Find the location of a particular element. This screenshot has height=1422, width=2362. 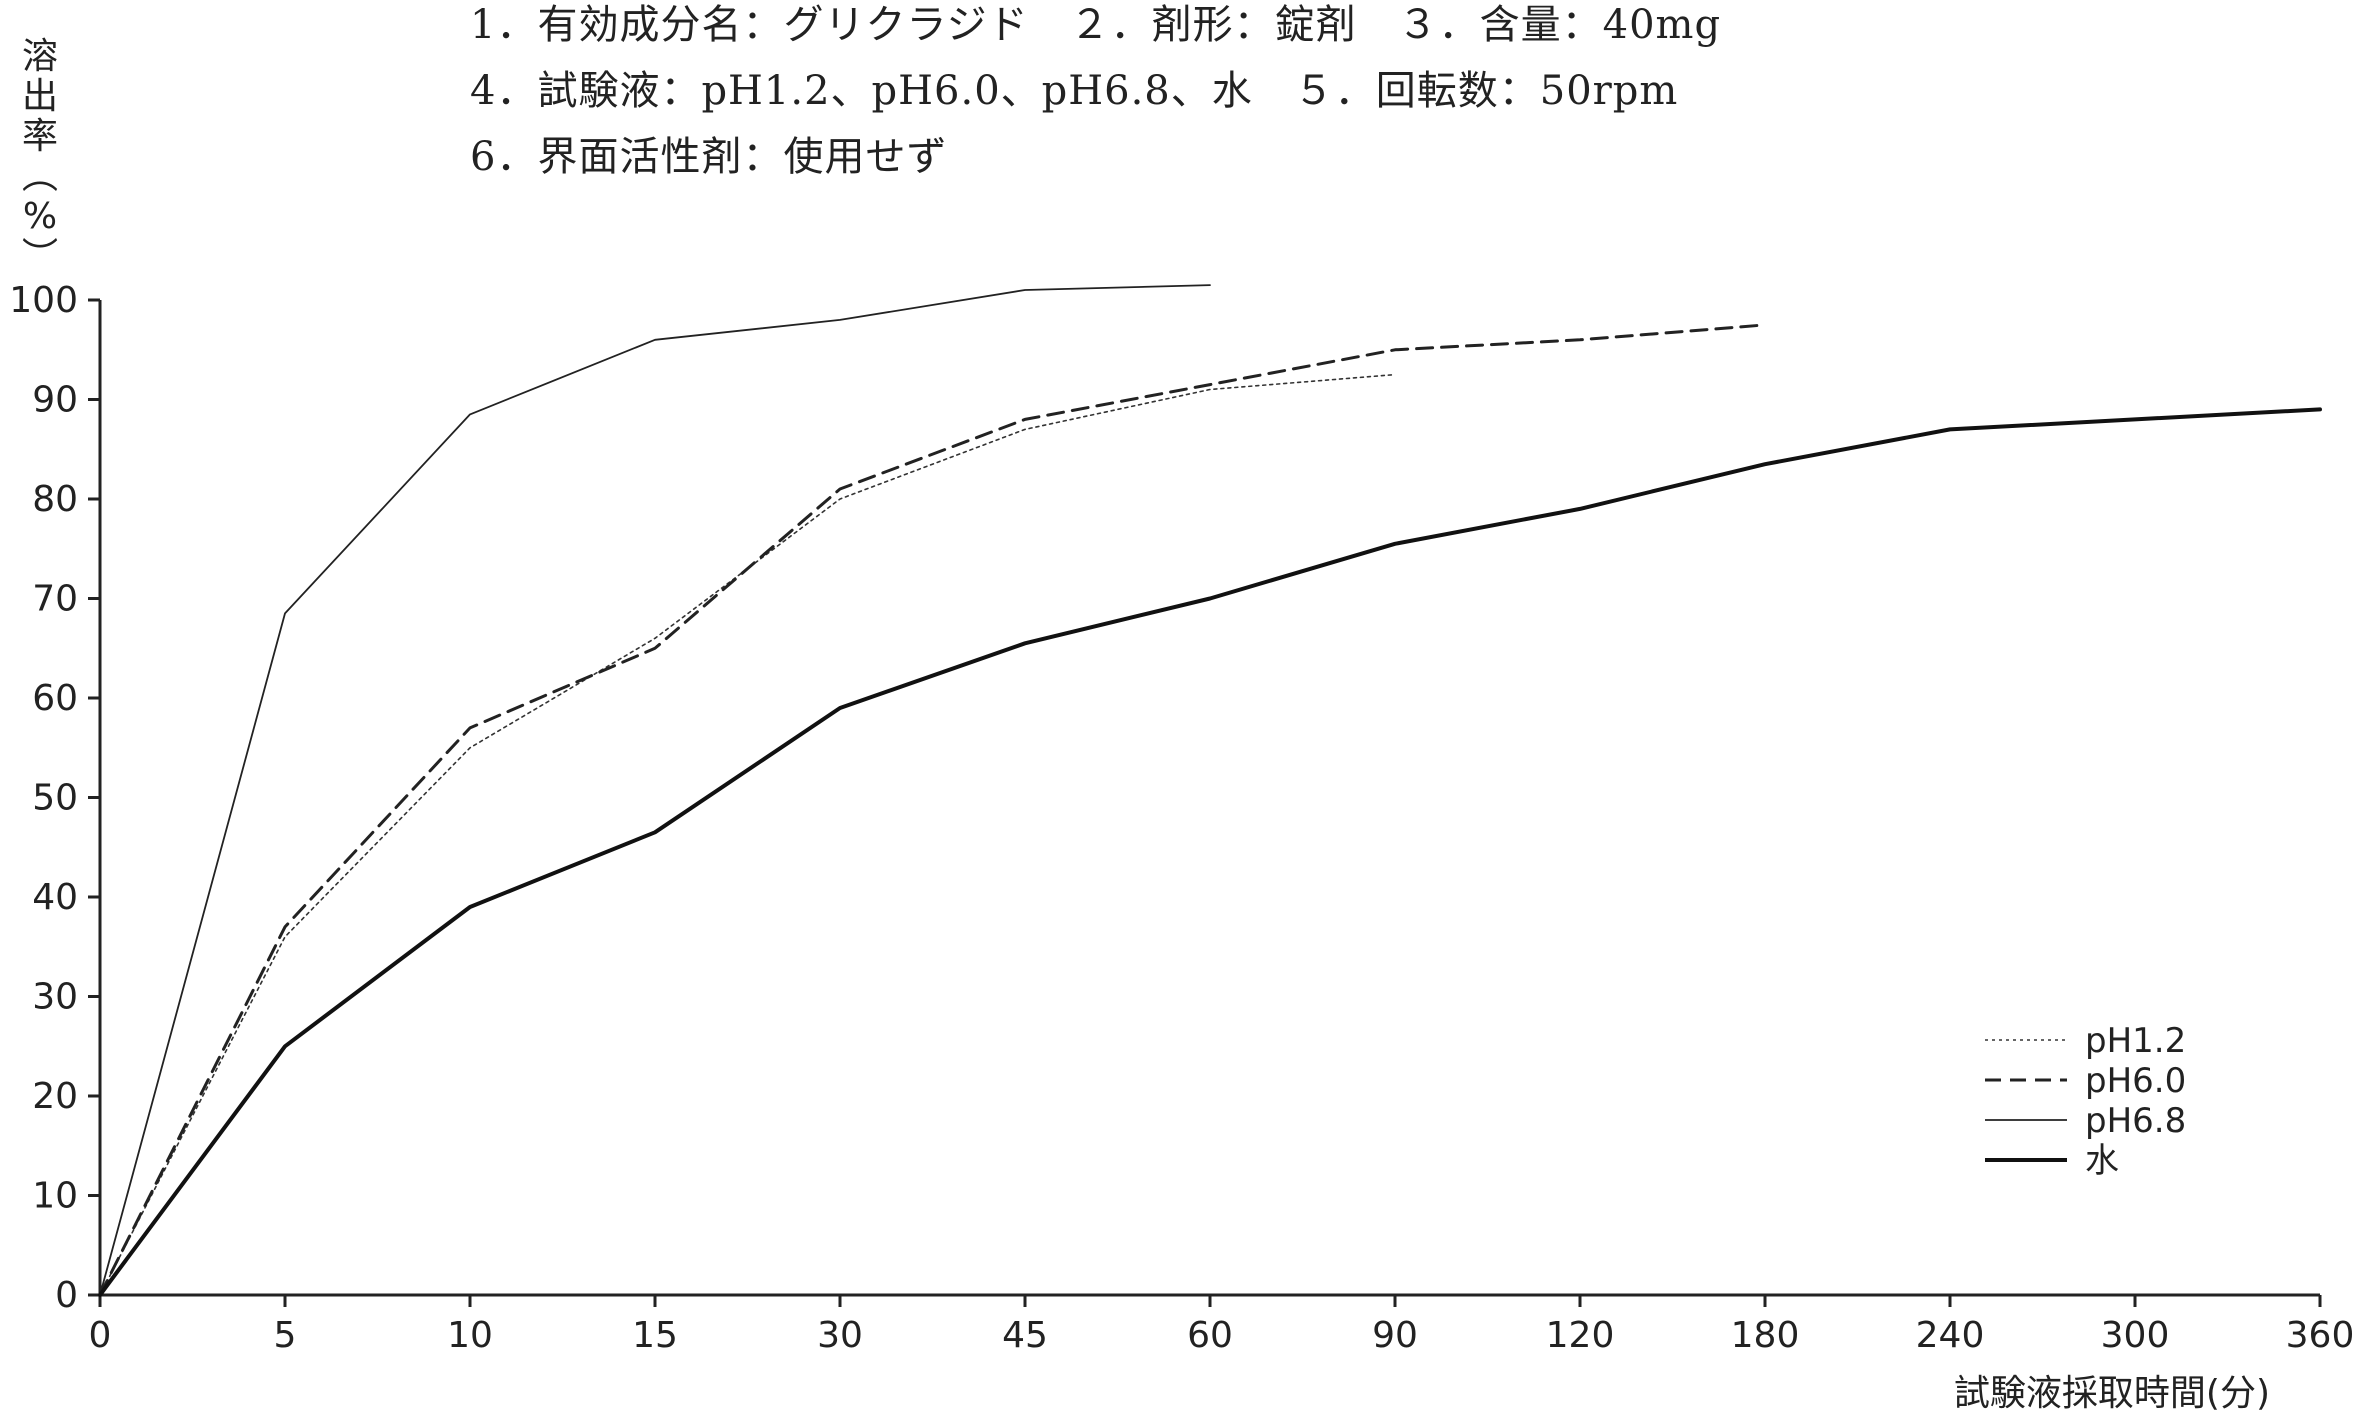

legend-label: pH6.8 is located at coordinates (2135, 1121).